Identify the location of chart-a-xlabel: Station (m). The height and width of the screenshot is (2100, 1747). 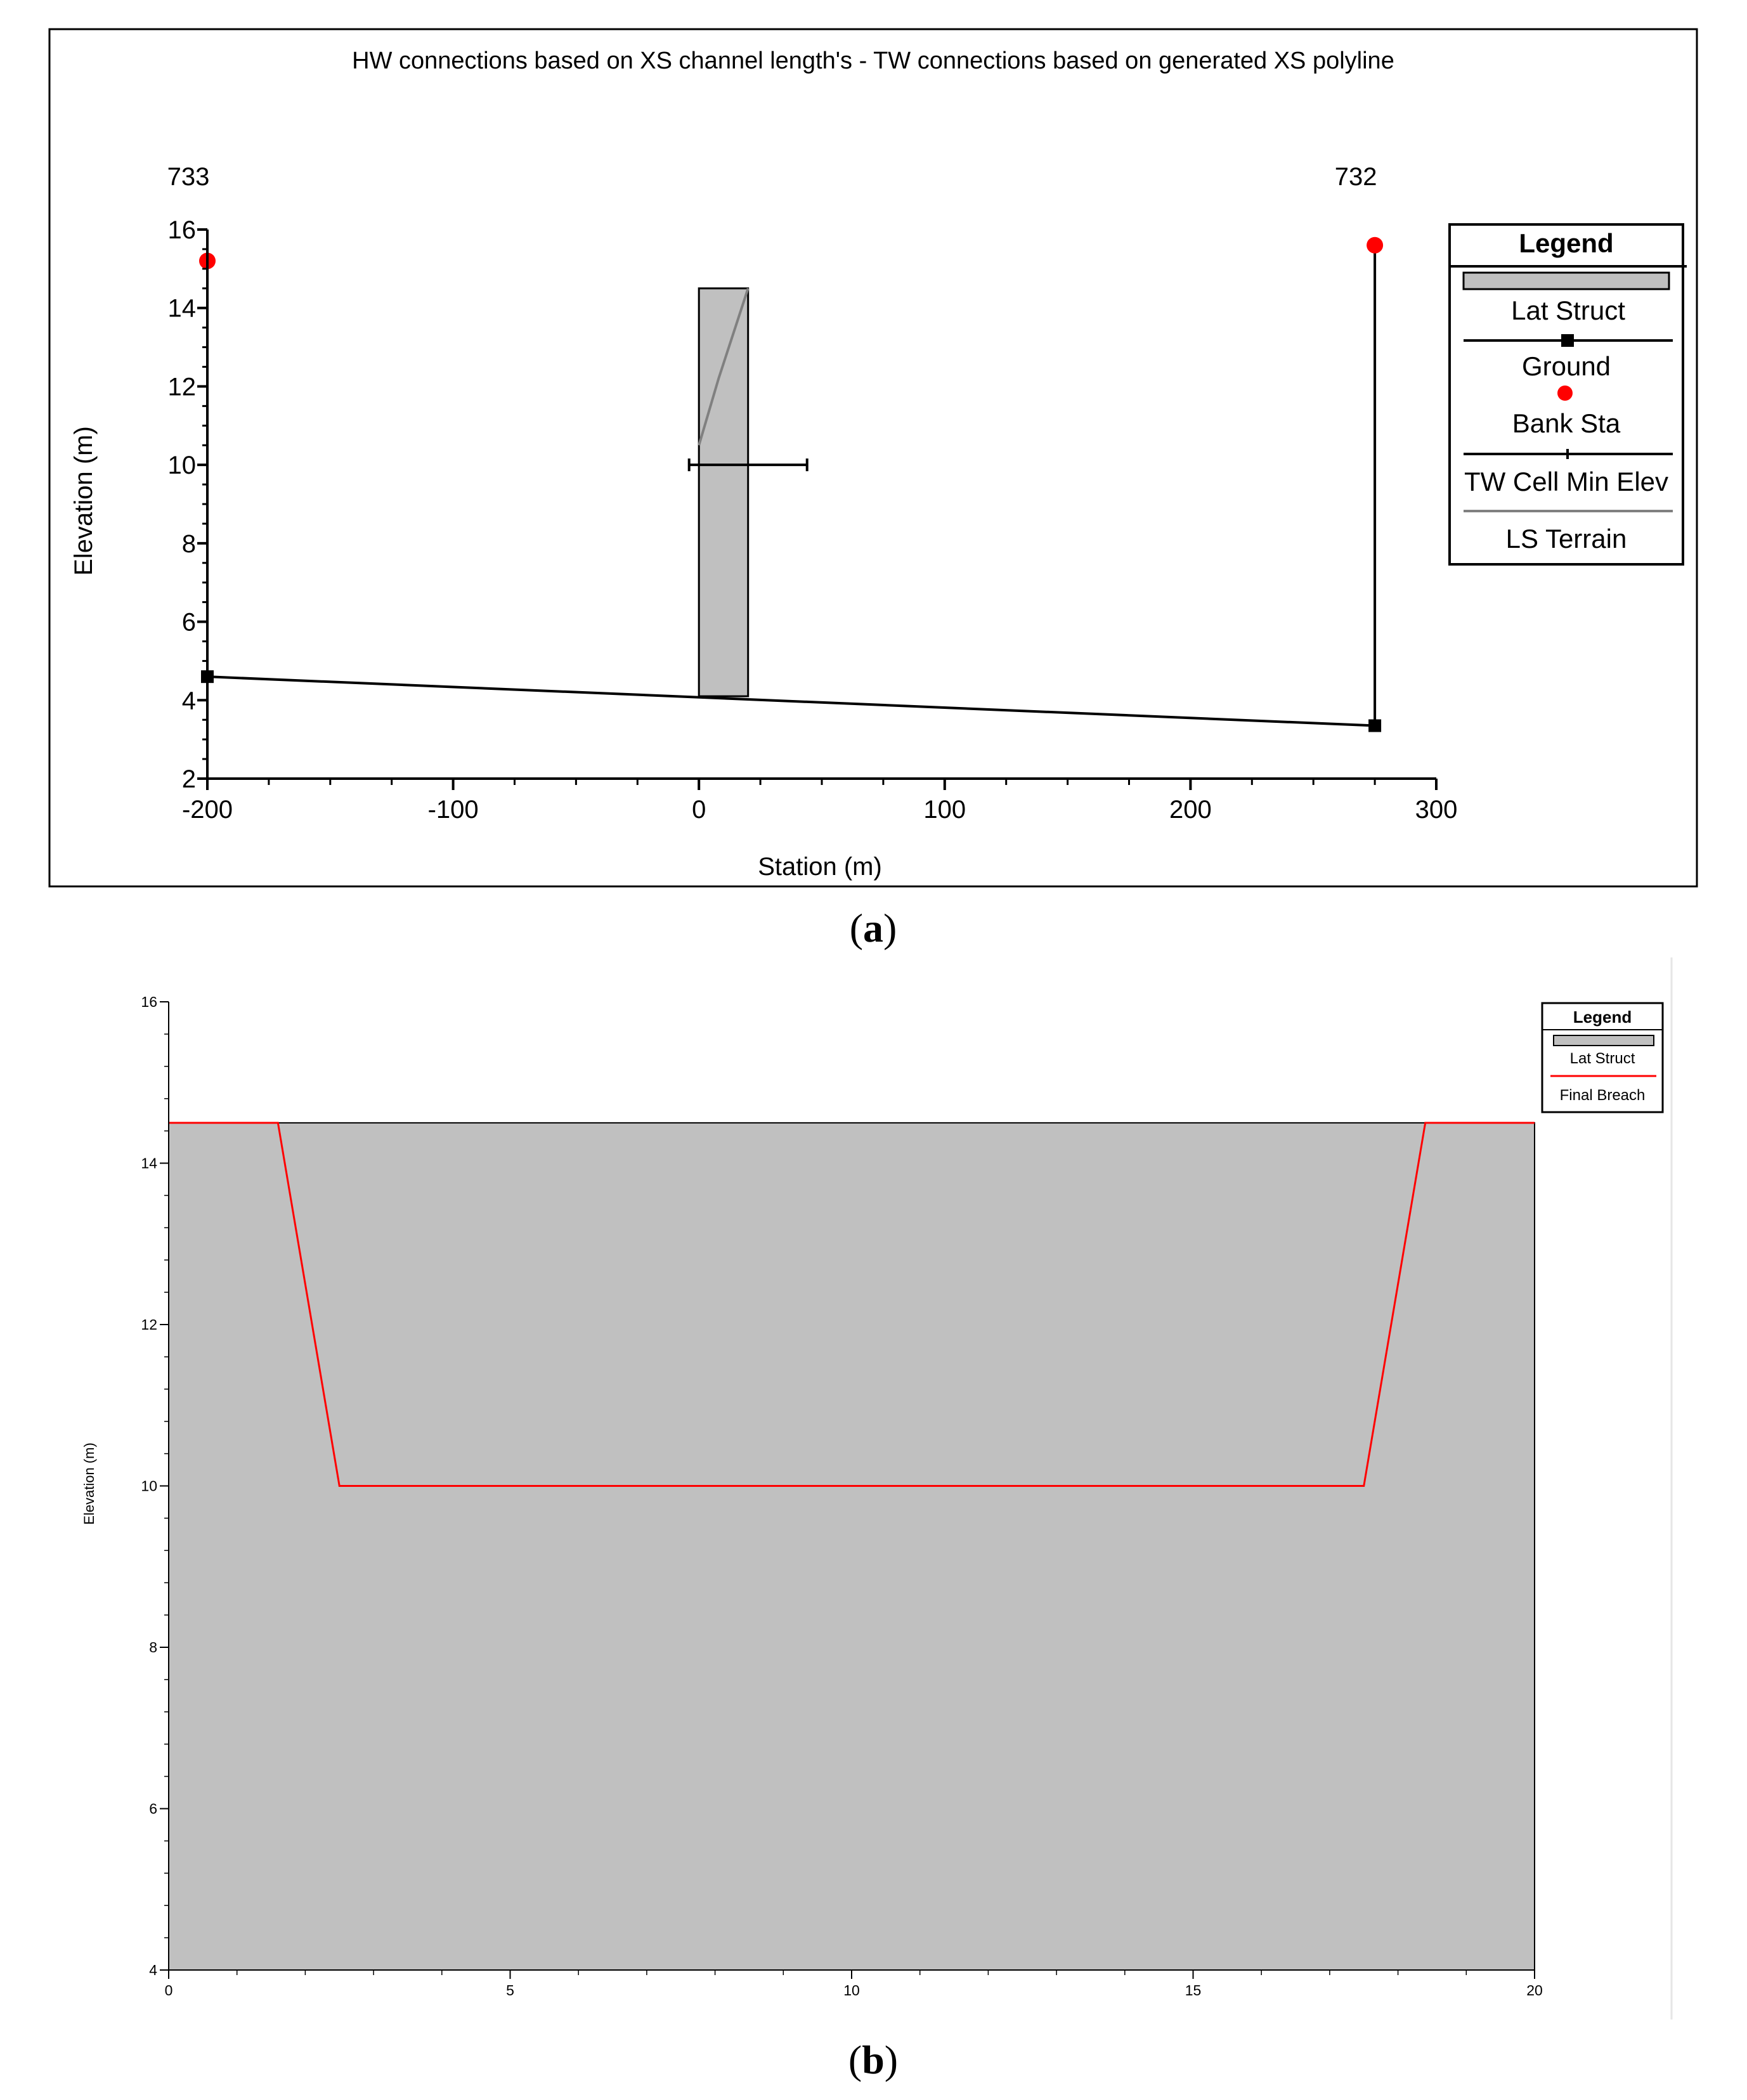
(820, 867).